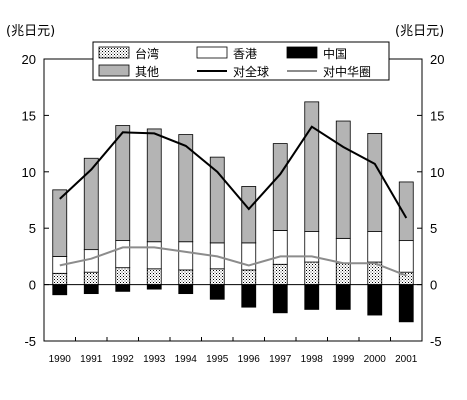  I want to click on x-tick-label: 1991, so click(91, 359).